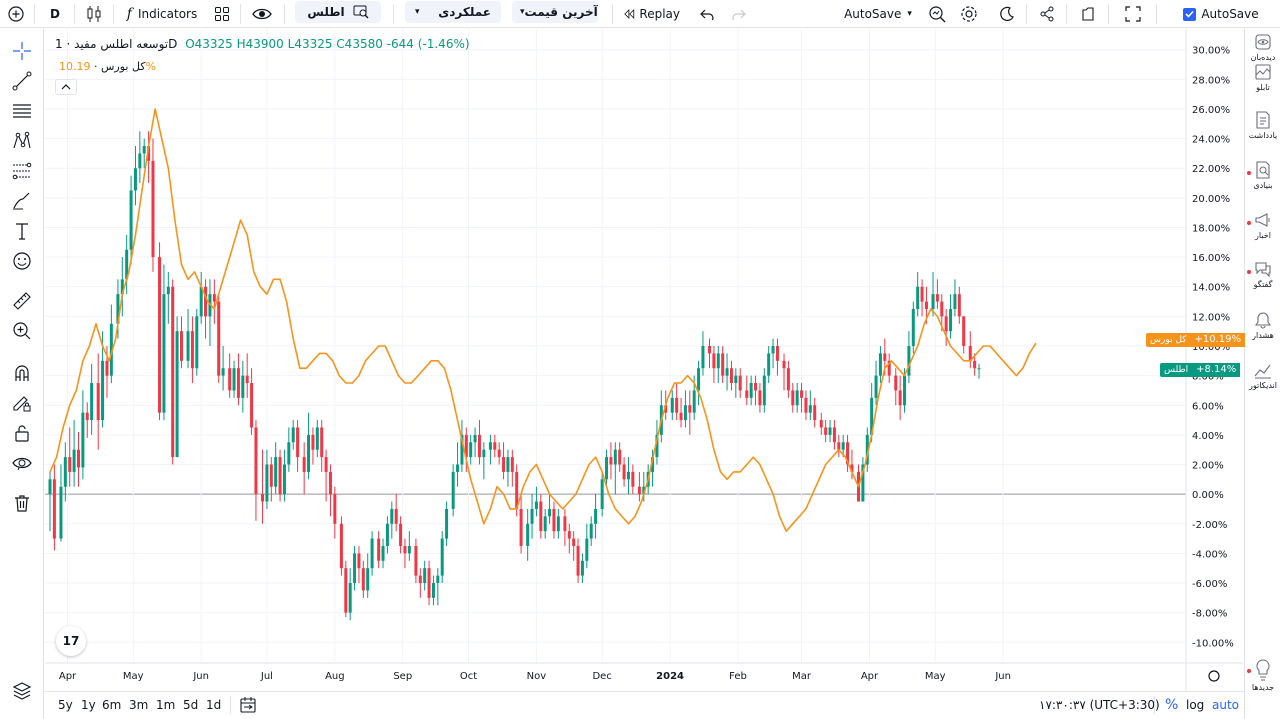 This screenshot has height=719, width=1280. Describe the element at coordinates (1195, 705) in the screenshot. I see `log-scale-toggle: log` at that location.